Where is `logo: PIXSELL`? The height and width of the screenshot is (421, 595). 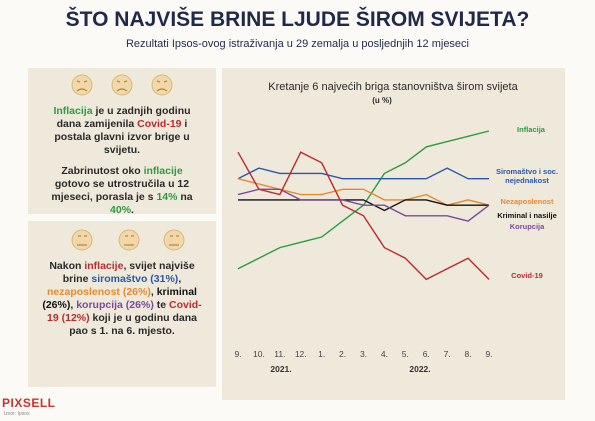 logo: PIXSELL is located at coordinates (29, 403).